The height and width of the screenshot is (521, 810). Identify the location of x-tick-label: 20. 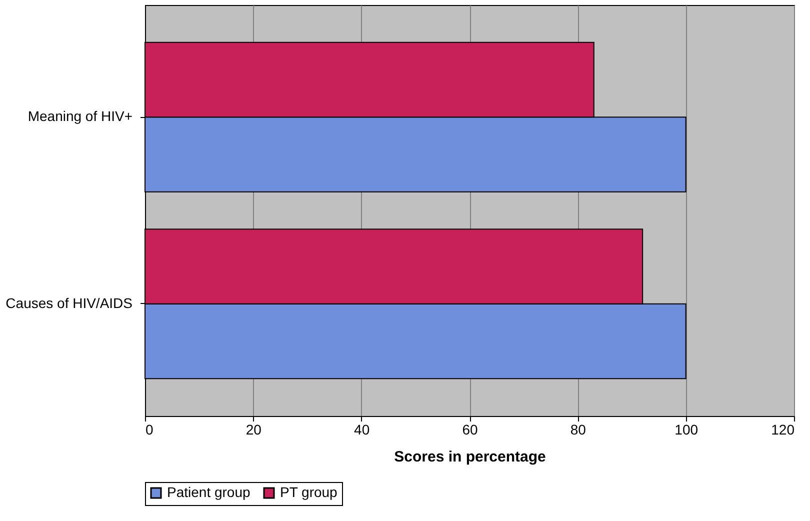
(254, 430).